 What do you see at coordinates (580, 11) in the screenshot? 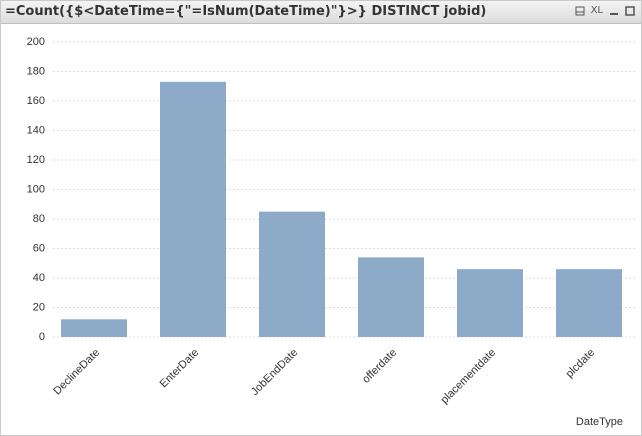
I see `print-icon` at bounding box center [580, 11].